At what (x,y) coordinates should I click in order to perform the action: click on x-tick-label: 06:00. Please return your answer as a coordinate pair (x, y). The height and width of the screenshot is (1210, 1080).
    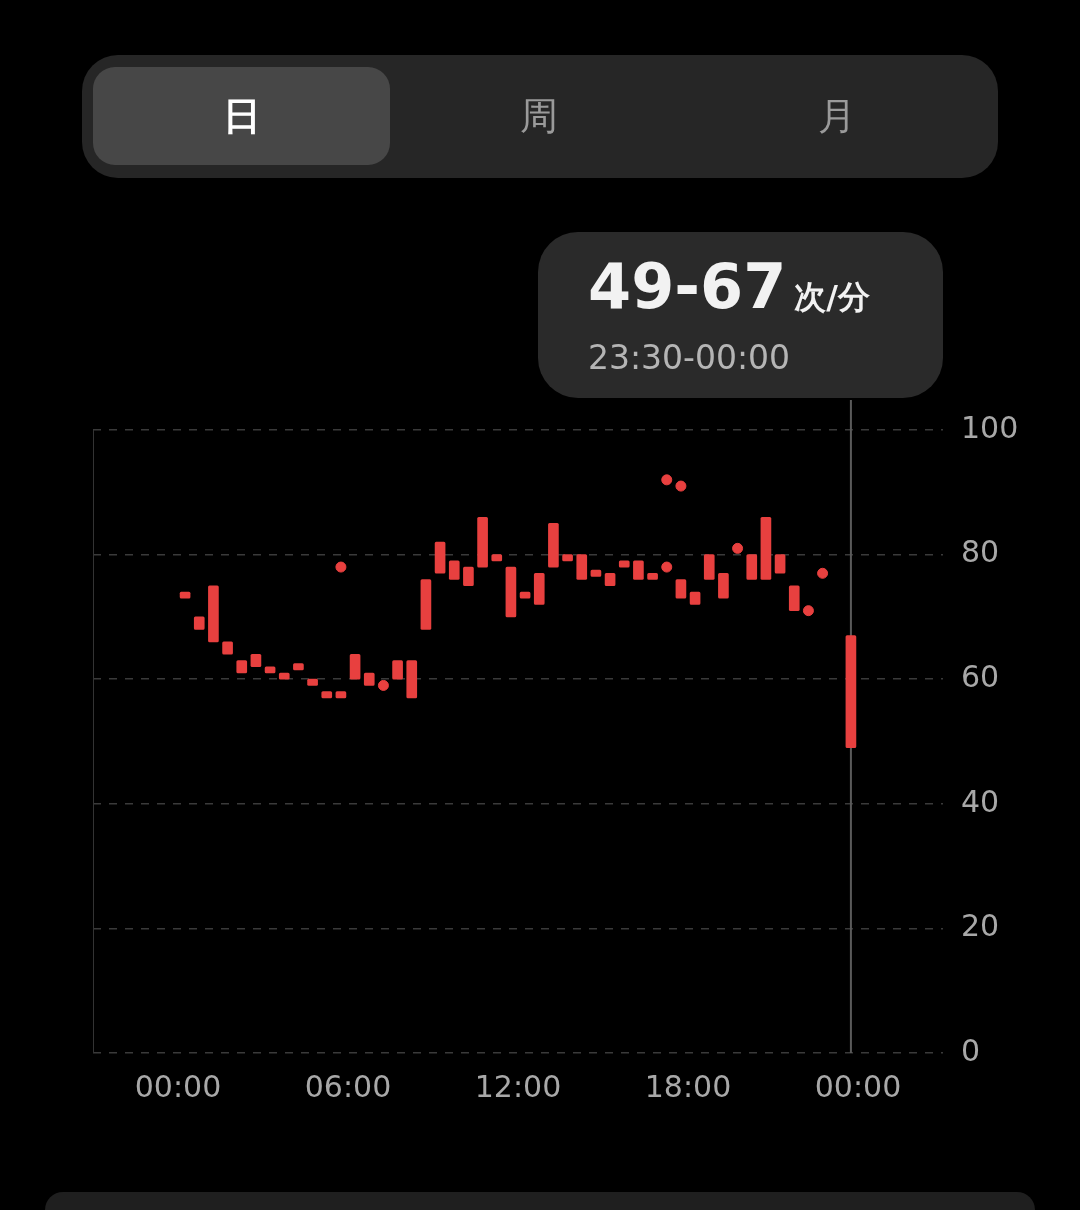
    Looking at the image, I should click on (348, 1086).